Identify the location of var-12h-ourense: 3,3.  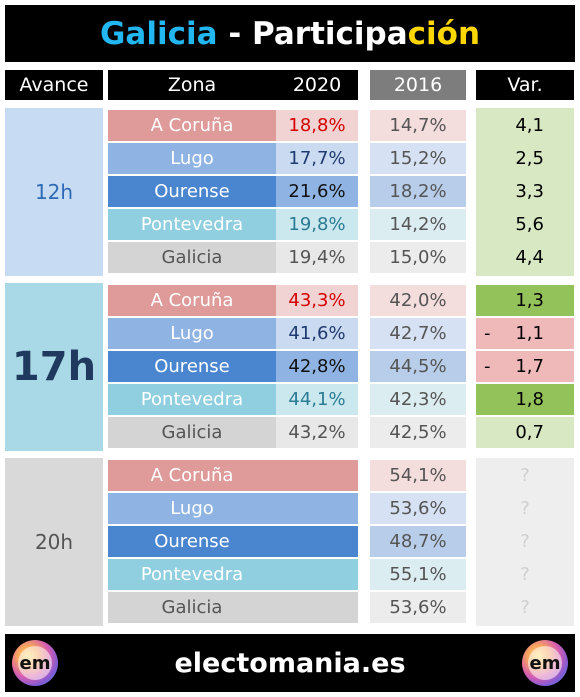
(525, 191).